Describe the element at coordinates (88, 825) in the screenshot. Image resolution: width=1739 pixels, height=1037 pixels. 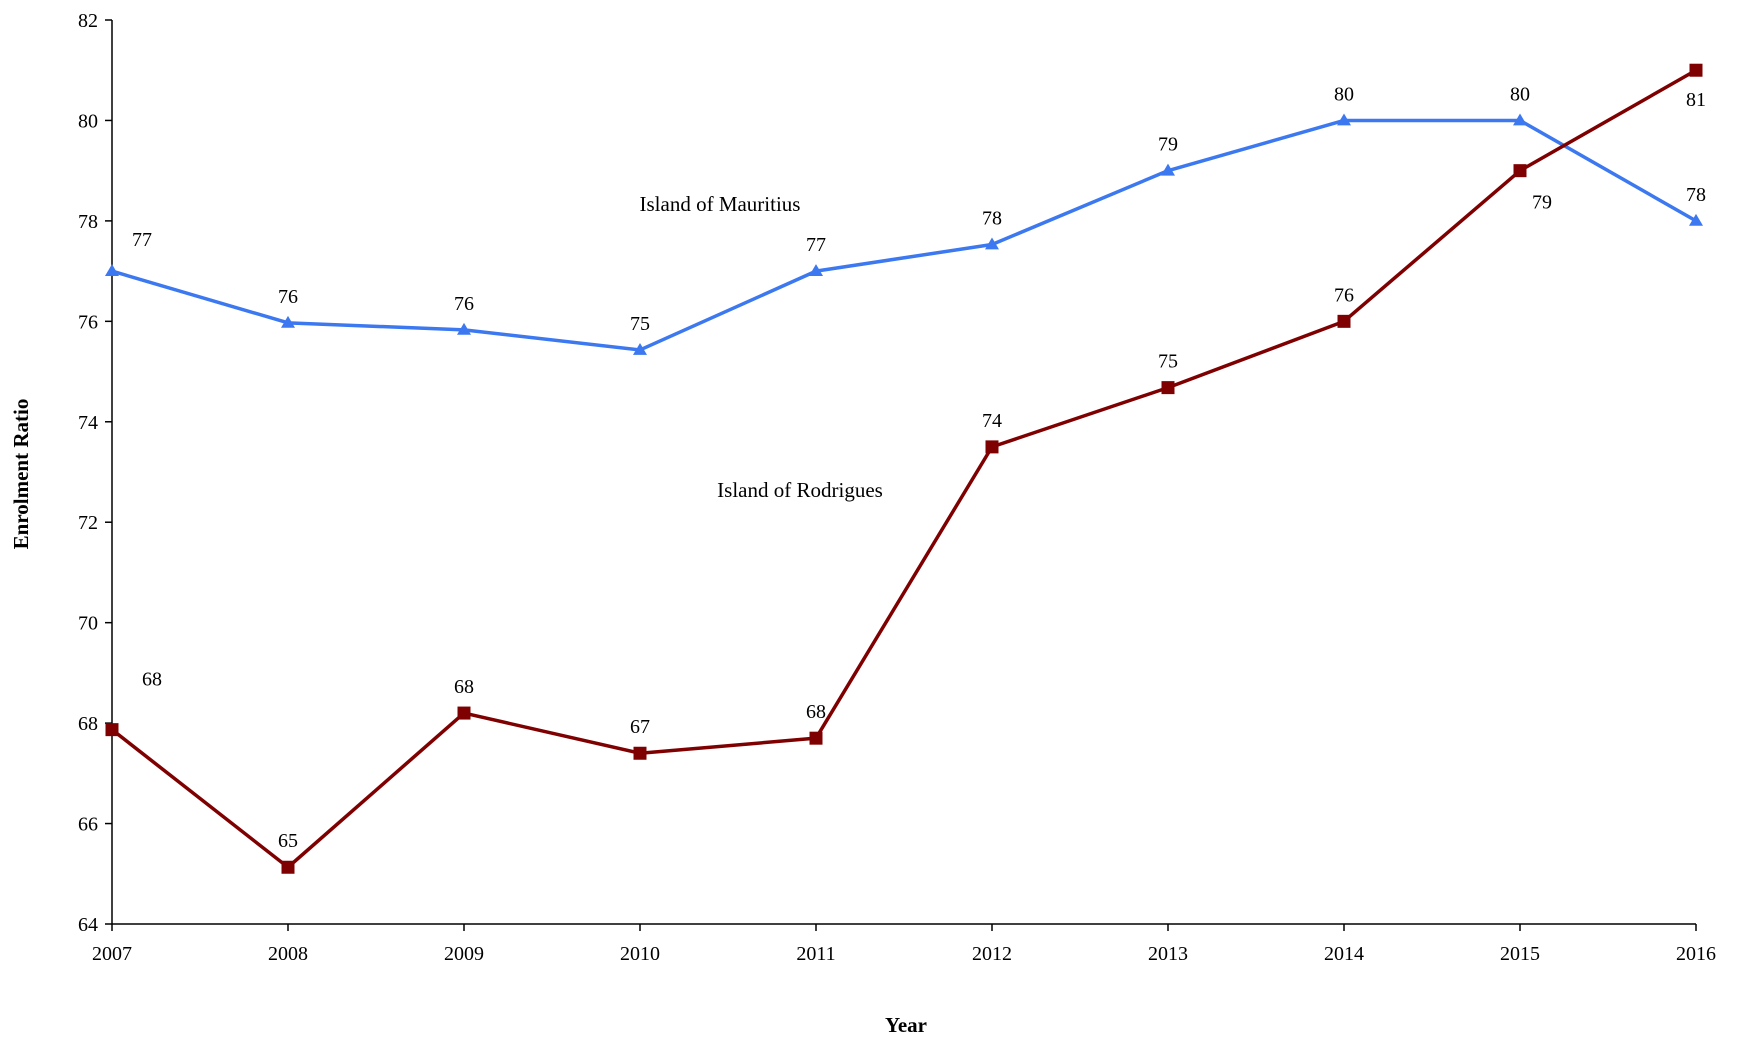
I see `y-tick-label: 66` at that location.